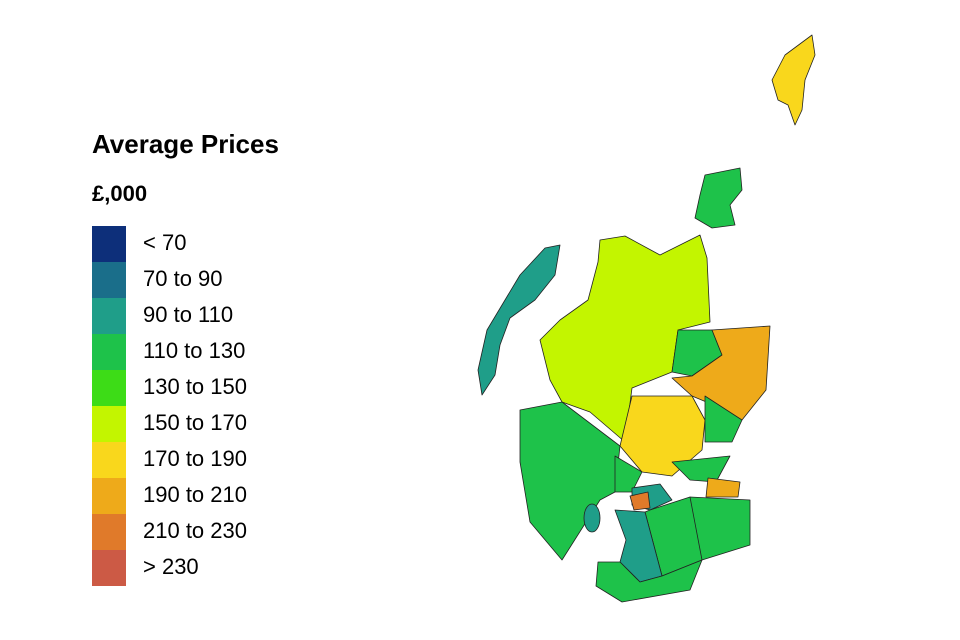 Image resolution: width=960 pixels, height=640 pixels. I want to click on legend-label: 130 to 150, so click(195, 386).